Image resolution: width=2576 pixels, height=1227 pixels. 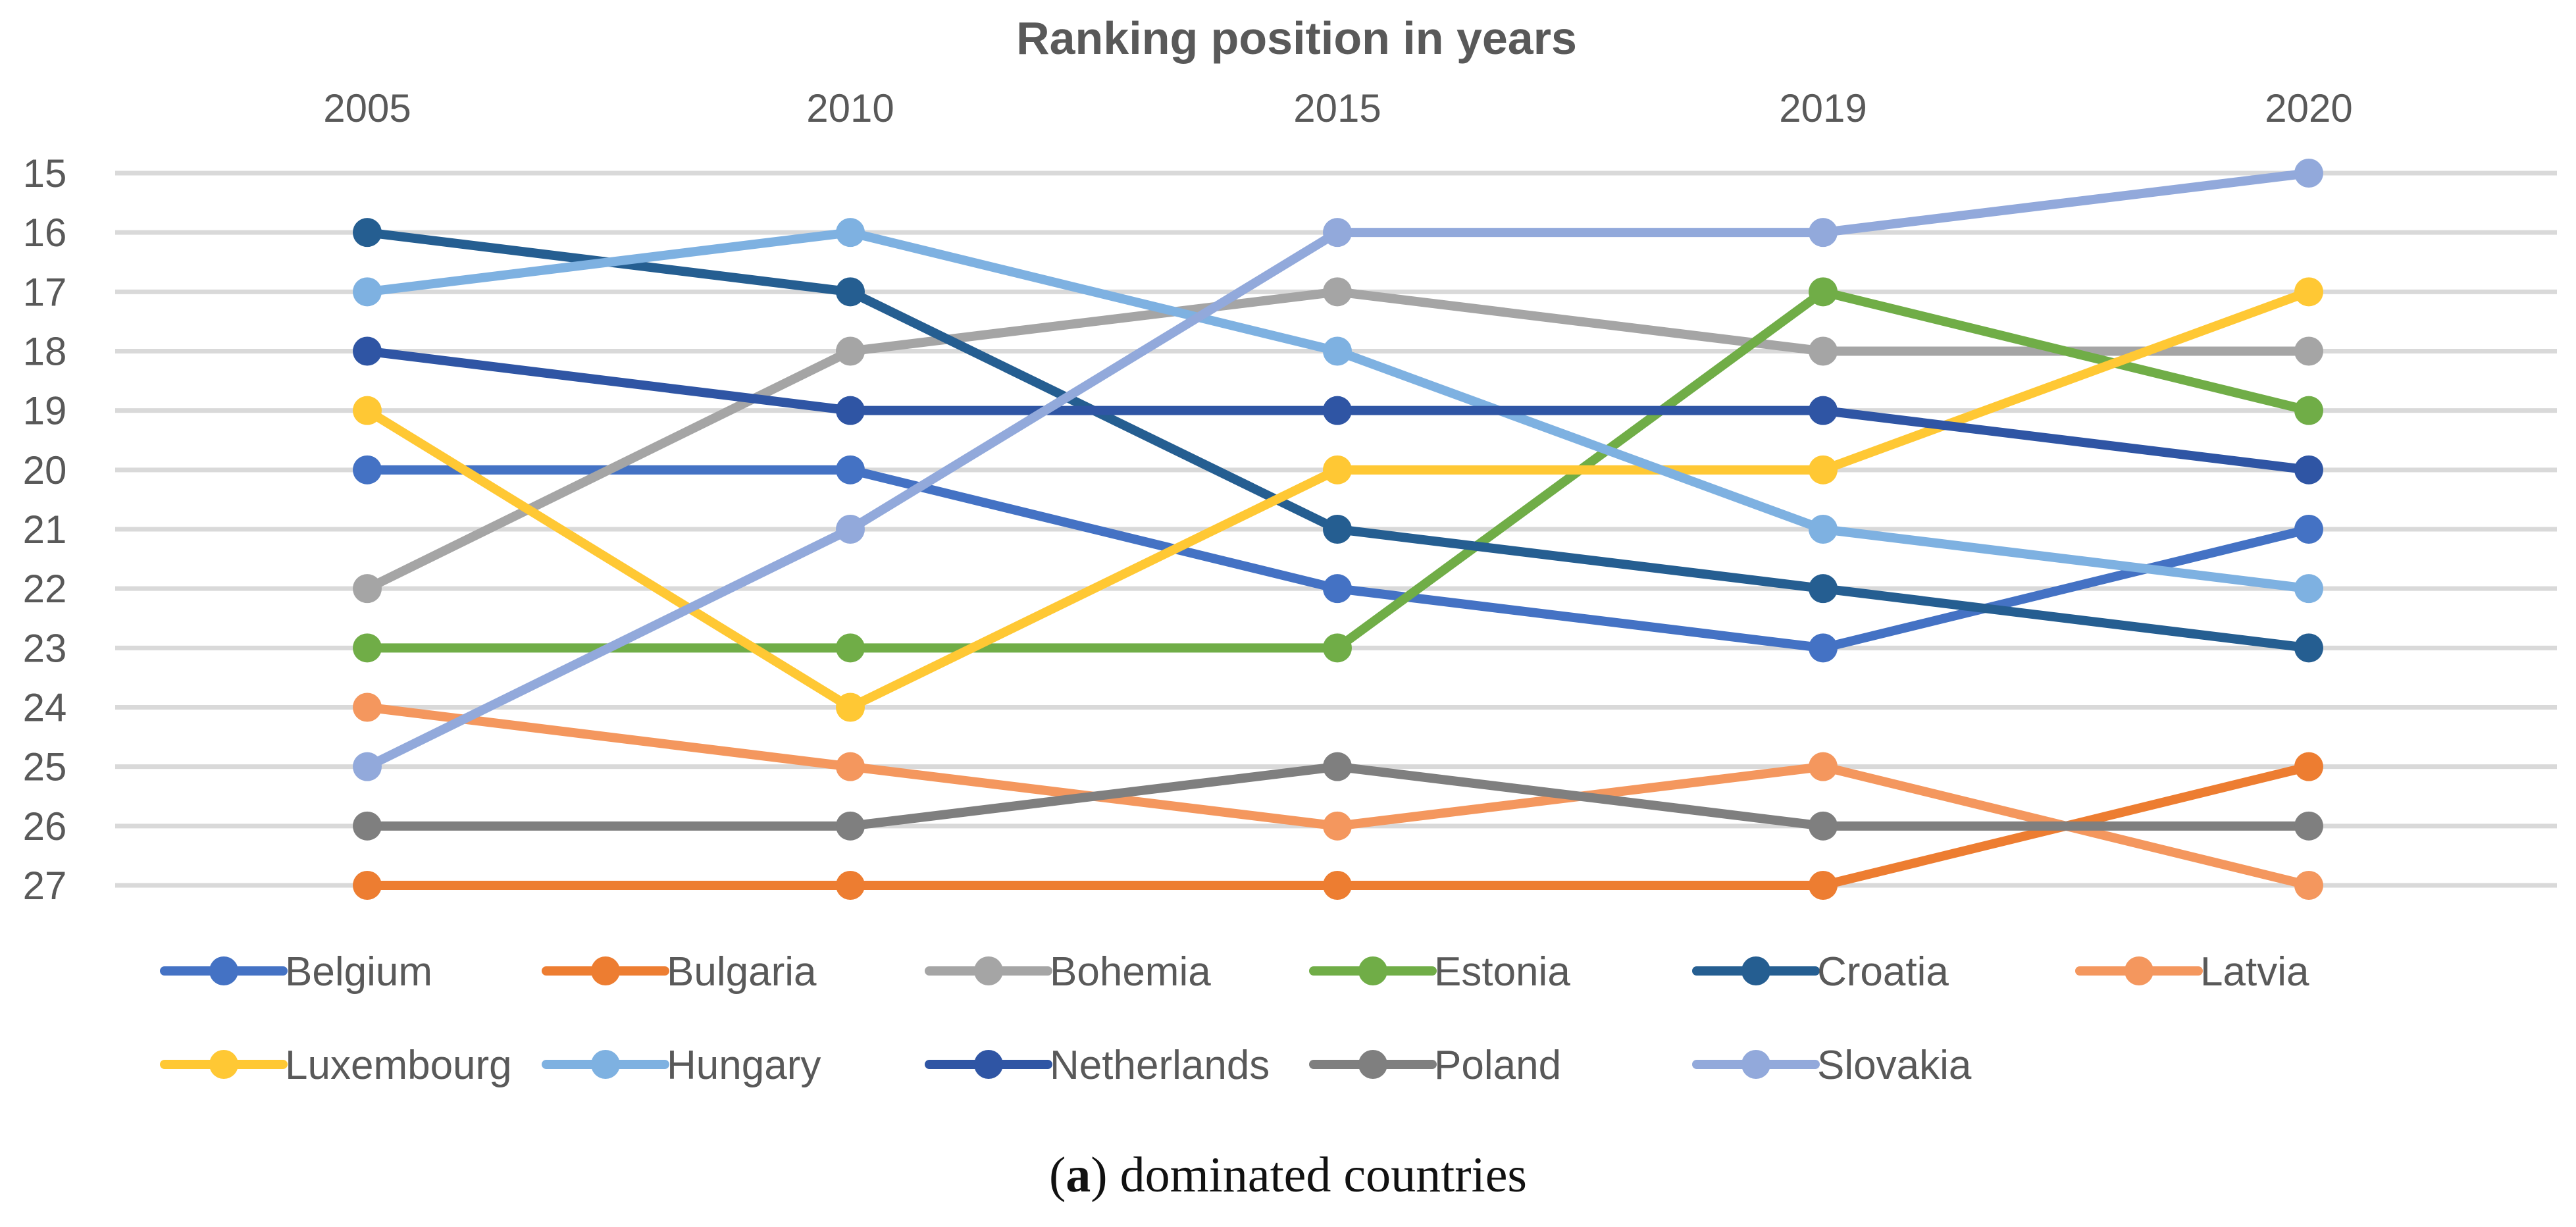 I want to click on y-tick-label: 23, so click(x=45, y=648).